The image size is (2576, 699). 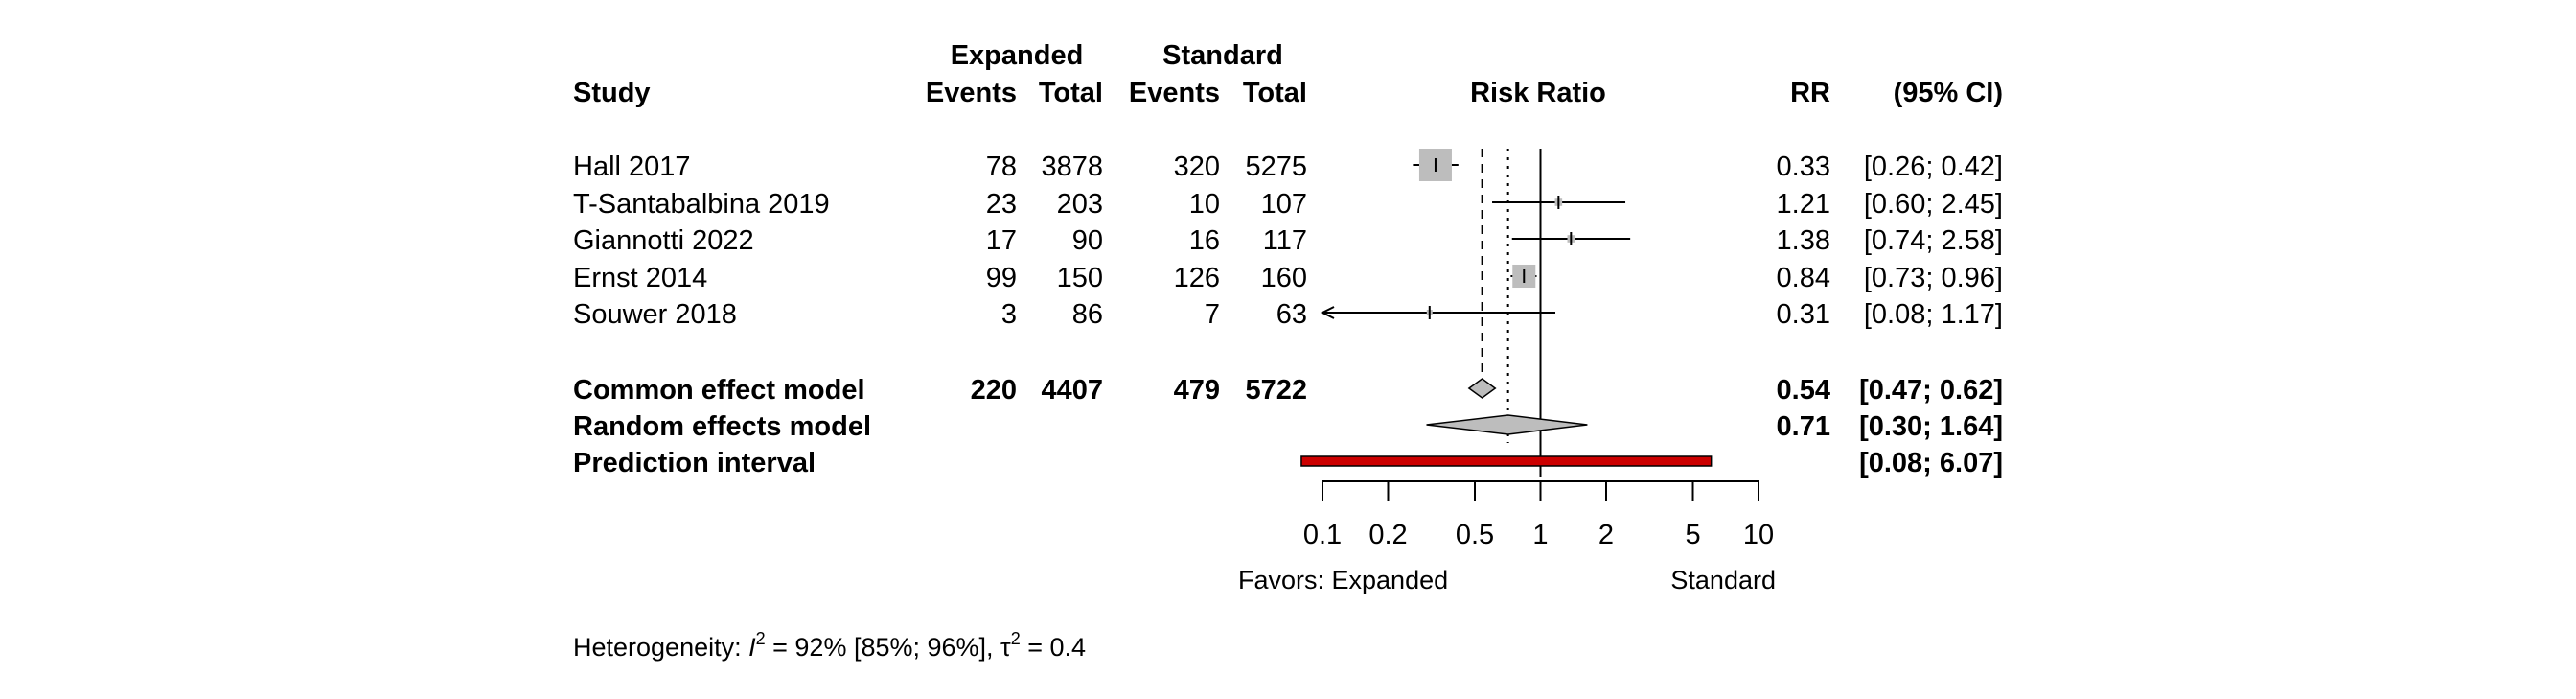 I want to click on total-standard: 107, so click(x=1284, y=204).